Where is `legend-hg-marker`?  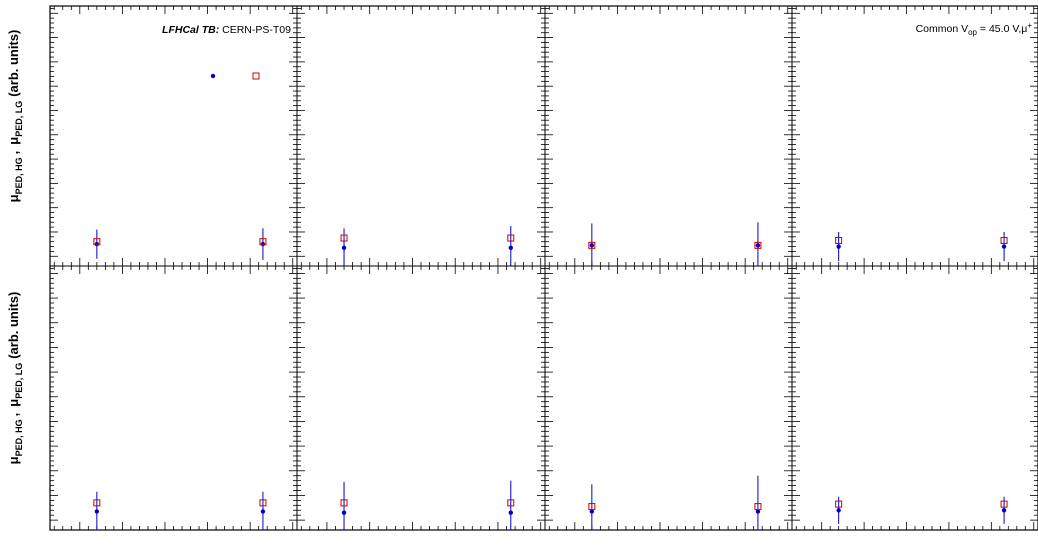 legend-hg-marker is located at coordinates (213, 76).